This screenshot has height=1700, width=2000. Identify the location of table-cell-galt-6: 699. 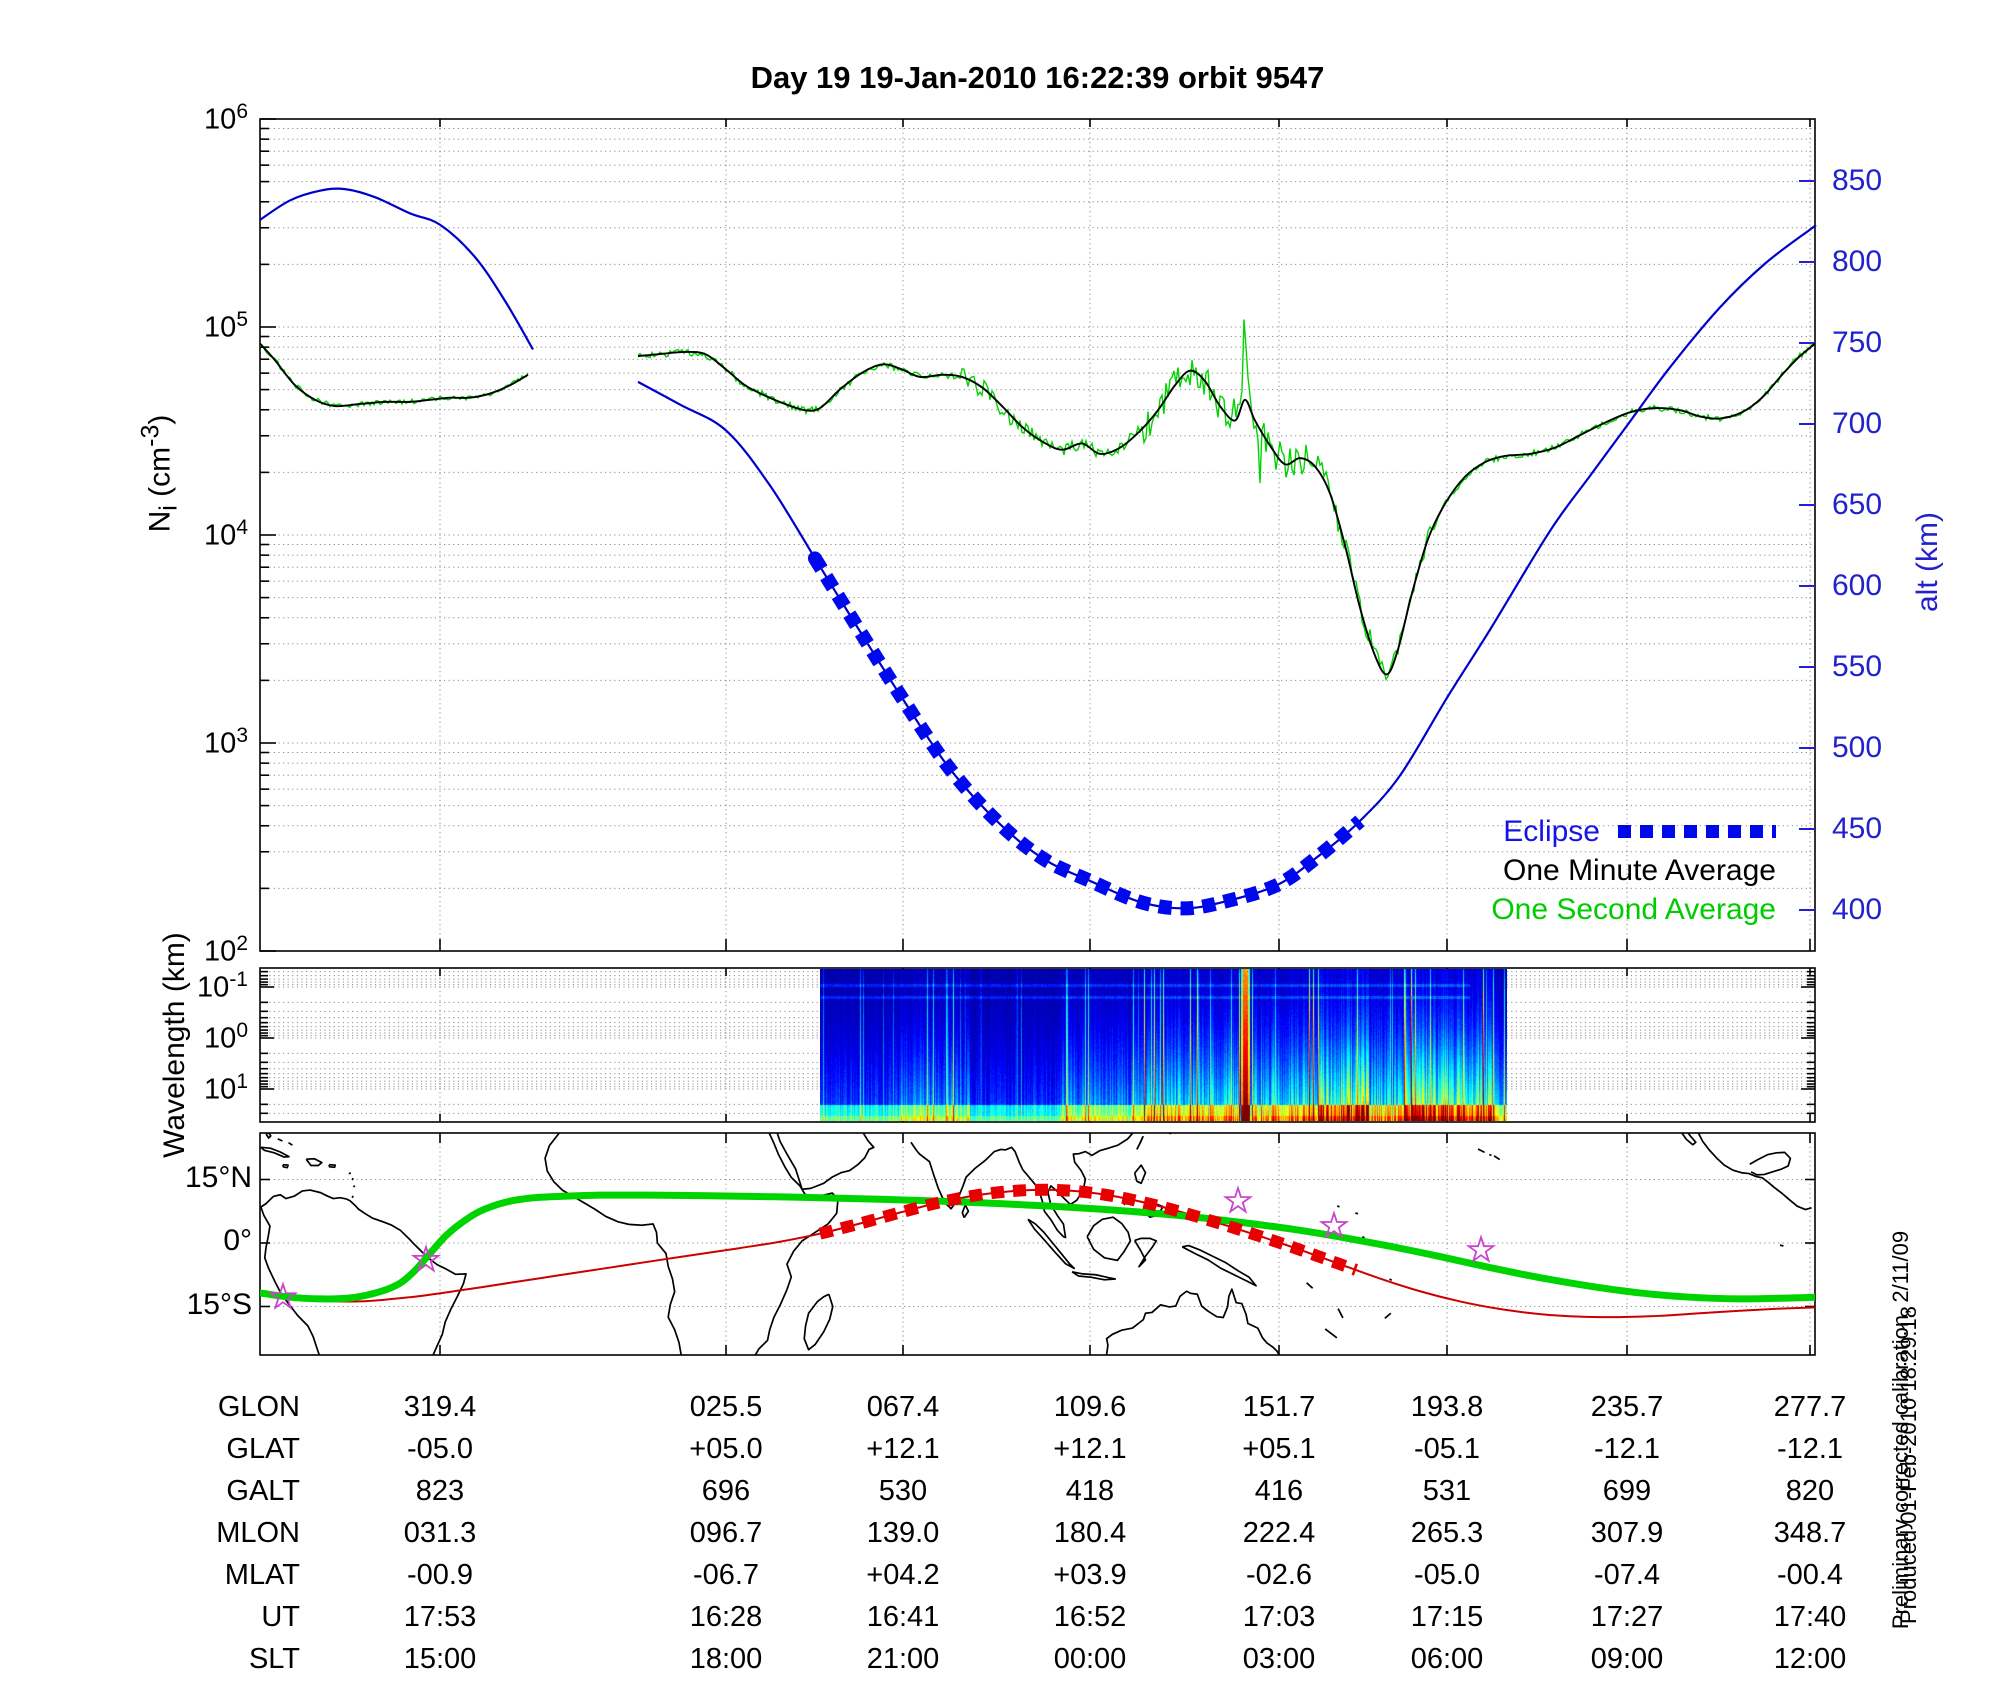
(1627, 1491).